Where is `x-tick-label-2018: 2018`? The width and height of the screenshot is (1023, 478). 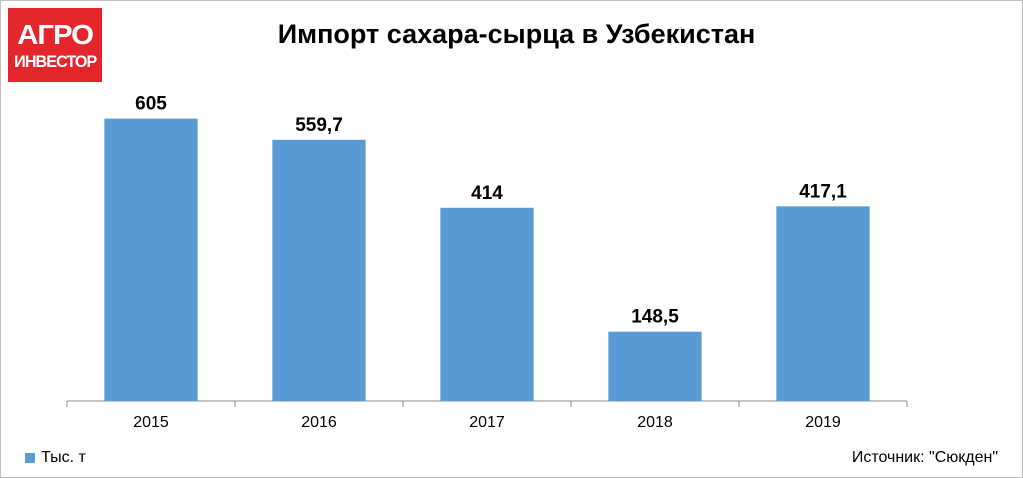 x-tick-label-2018: 2018 is located at coordinates (655, 422).